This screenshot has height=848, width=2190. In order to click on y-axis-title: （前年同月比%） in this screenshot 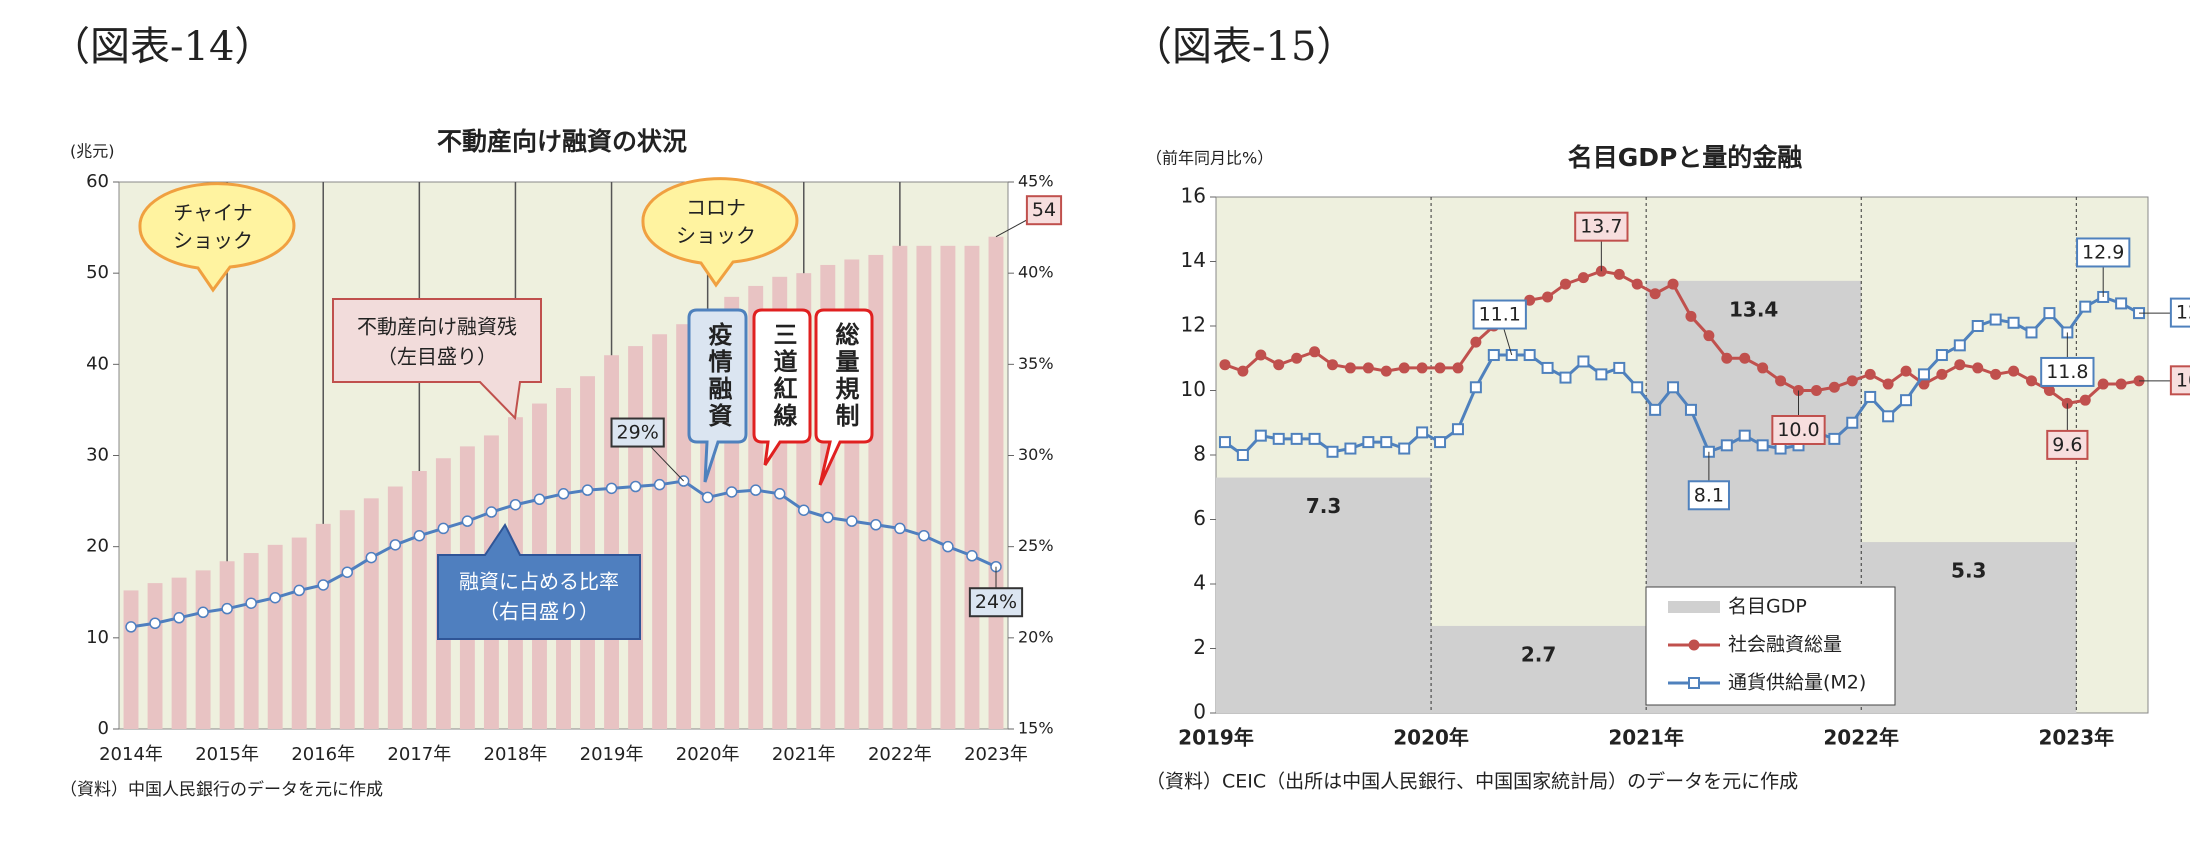, I will do `click(1209, 158)`.